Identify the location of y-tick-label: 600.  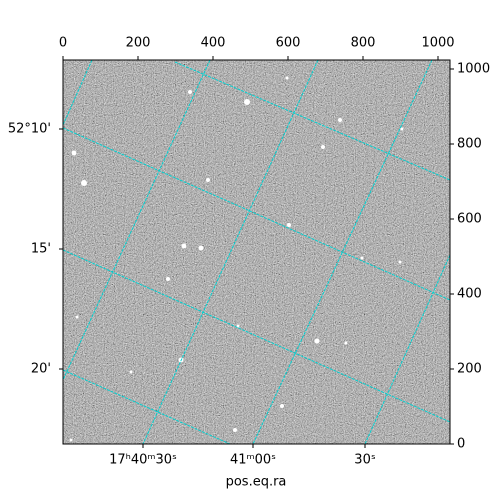
(469, 219).